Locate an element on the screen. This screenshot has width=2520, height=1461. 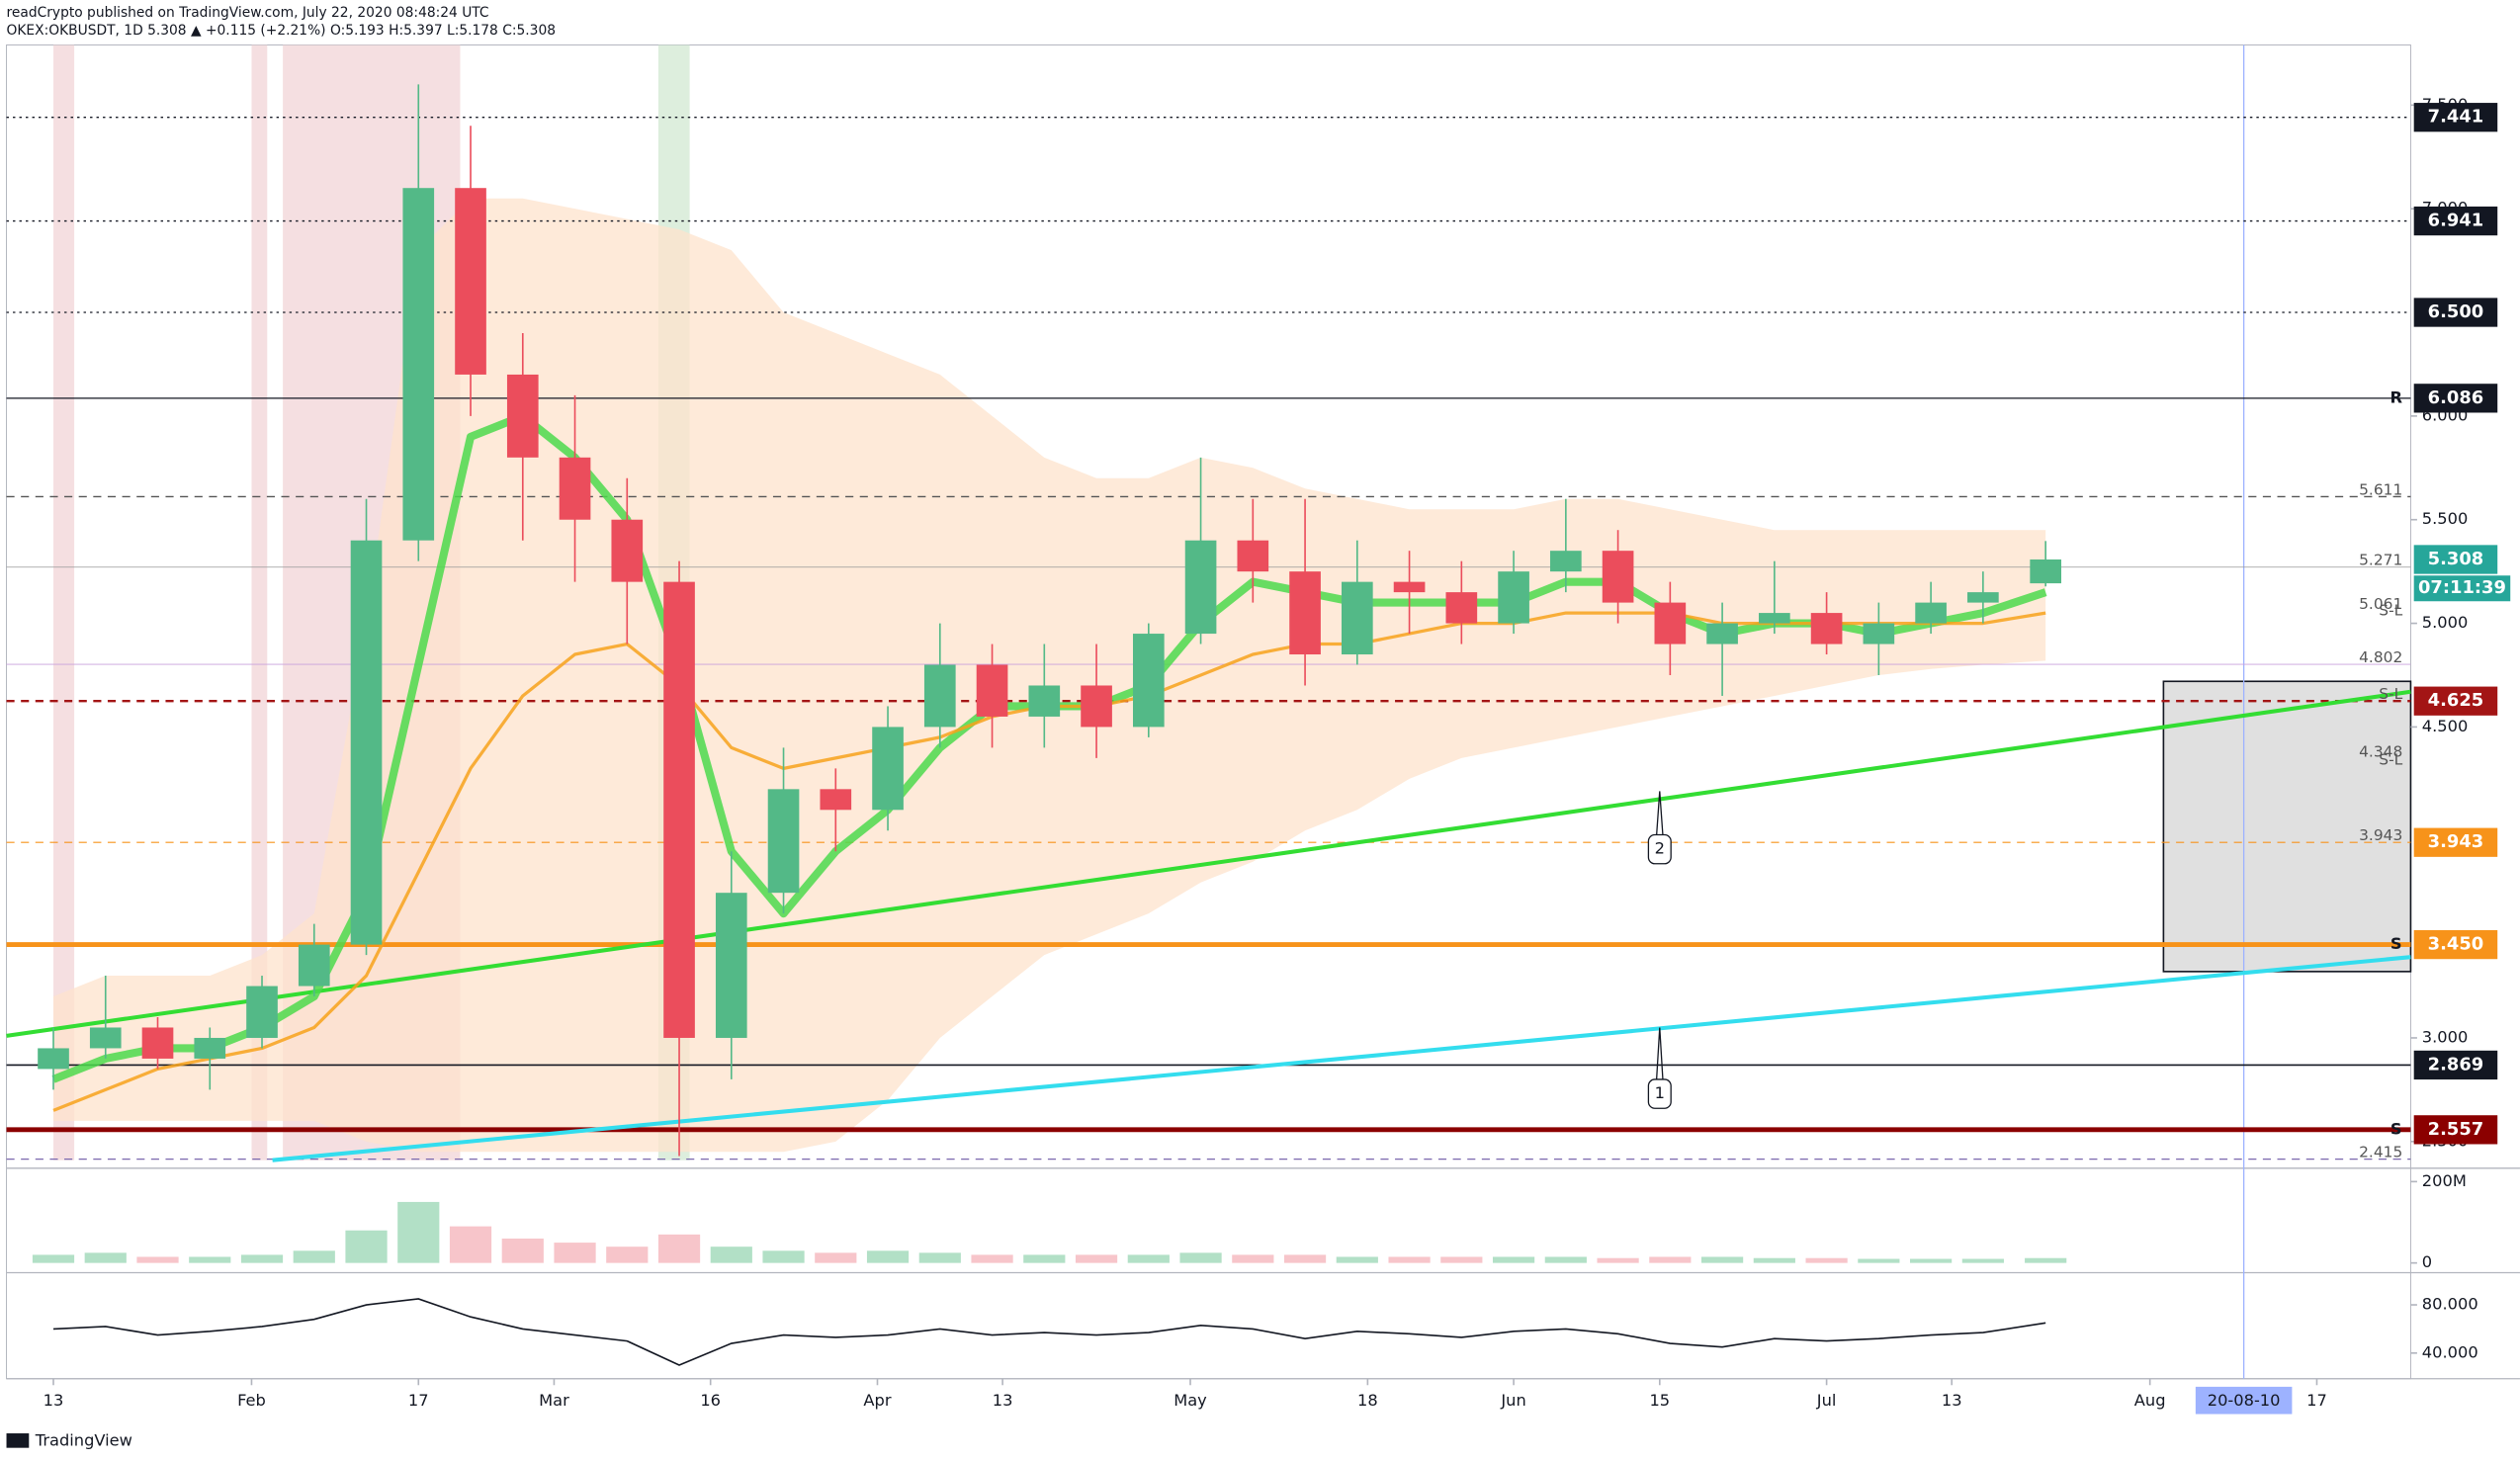
countdown-tag is located at coordinates (2462, 589).